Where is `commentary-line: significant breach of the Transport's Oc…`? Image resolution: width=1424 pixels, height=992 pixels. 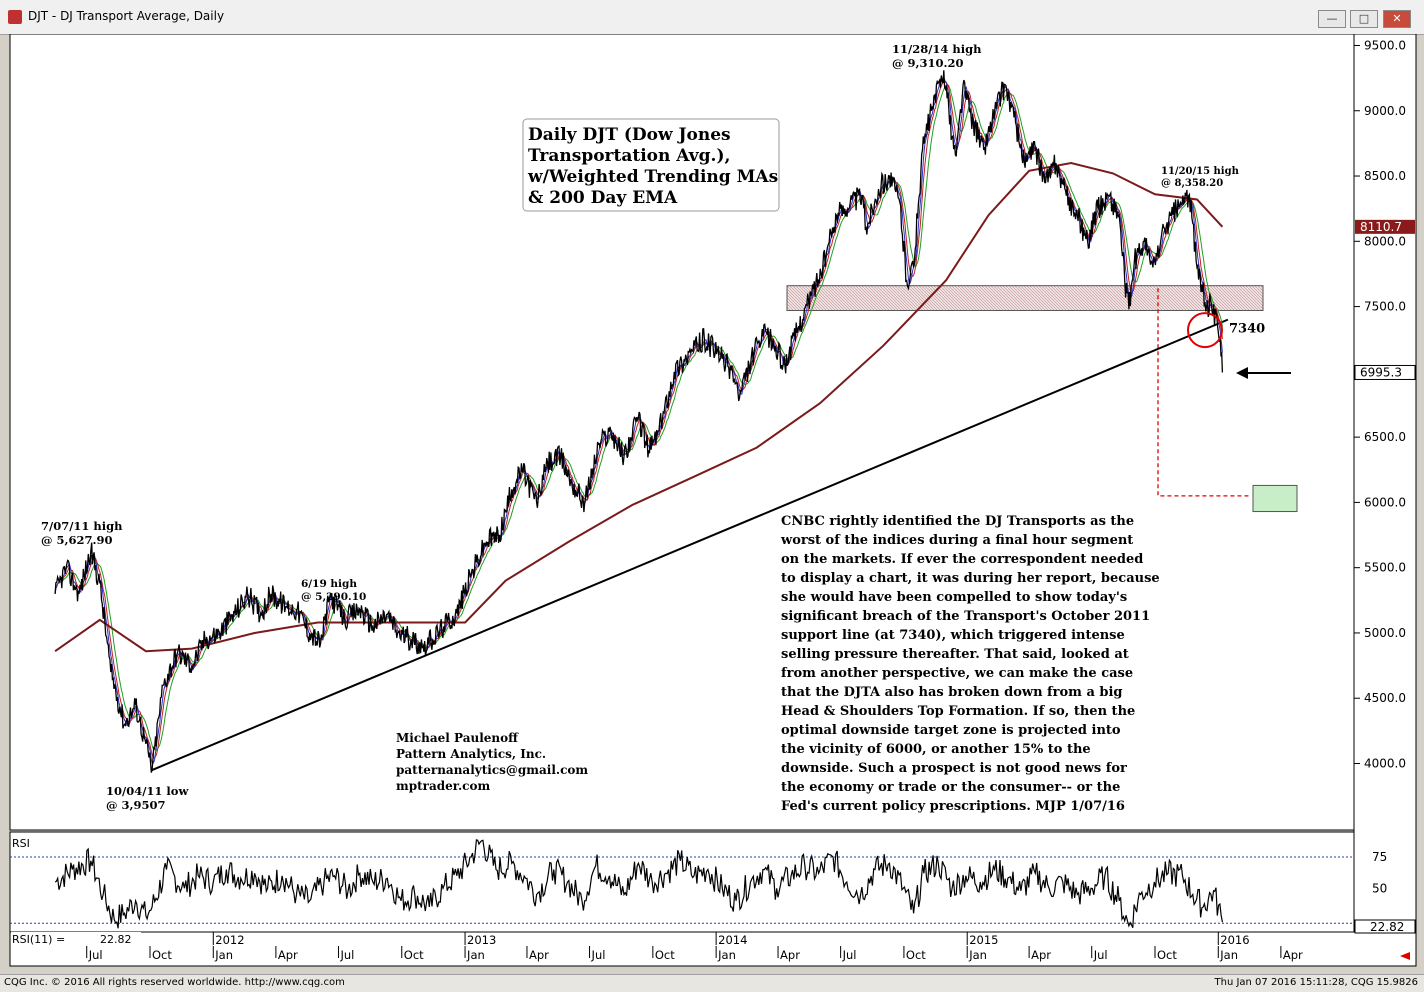
commentary-line: significant breach of the Transport's Oc… is located at coordinates (965, 616).